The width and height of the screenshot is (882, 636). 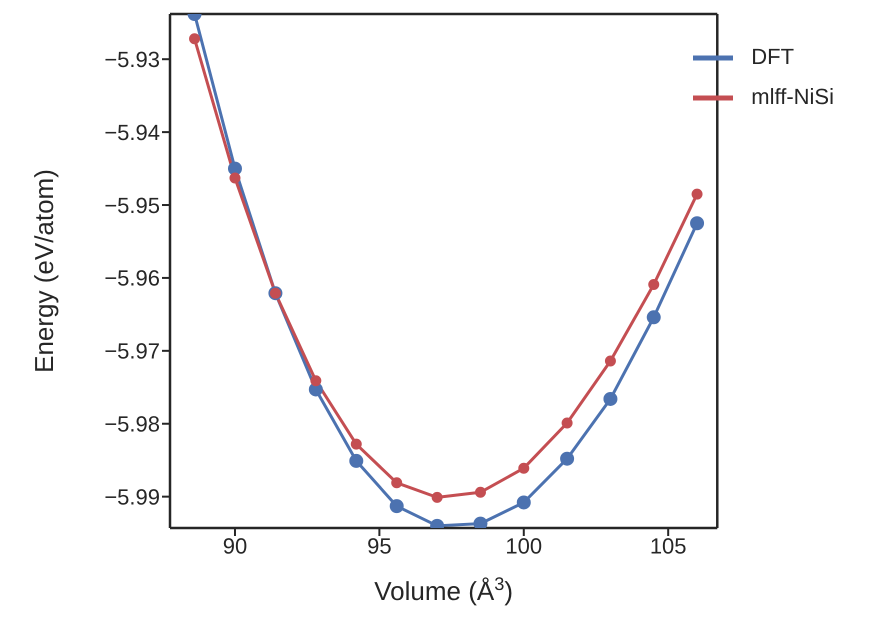 What do you see at coordinates (132, 424) in the screenshot?
I see `y-tick-label: −5.98` at bounding box center [132, 424].